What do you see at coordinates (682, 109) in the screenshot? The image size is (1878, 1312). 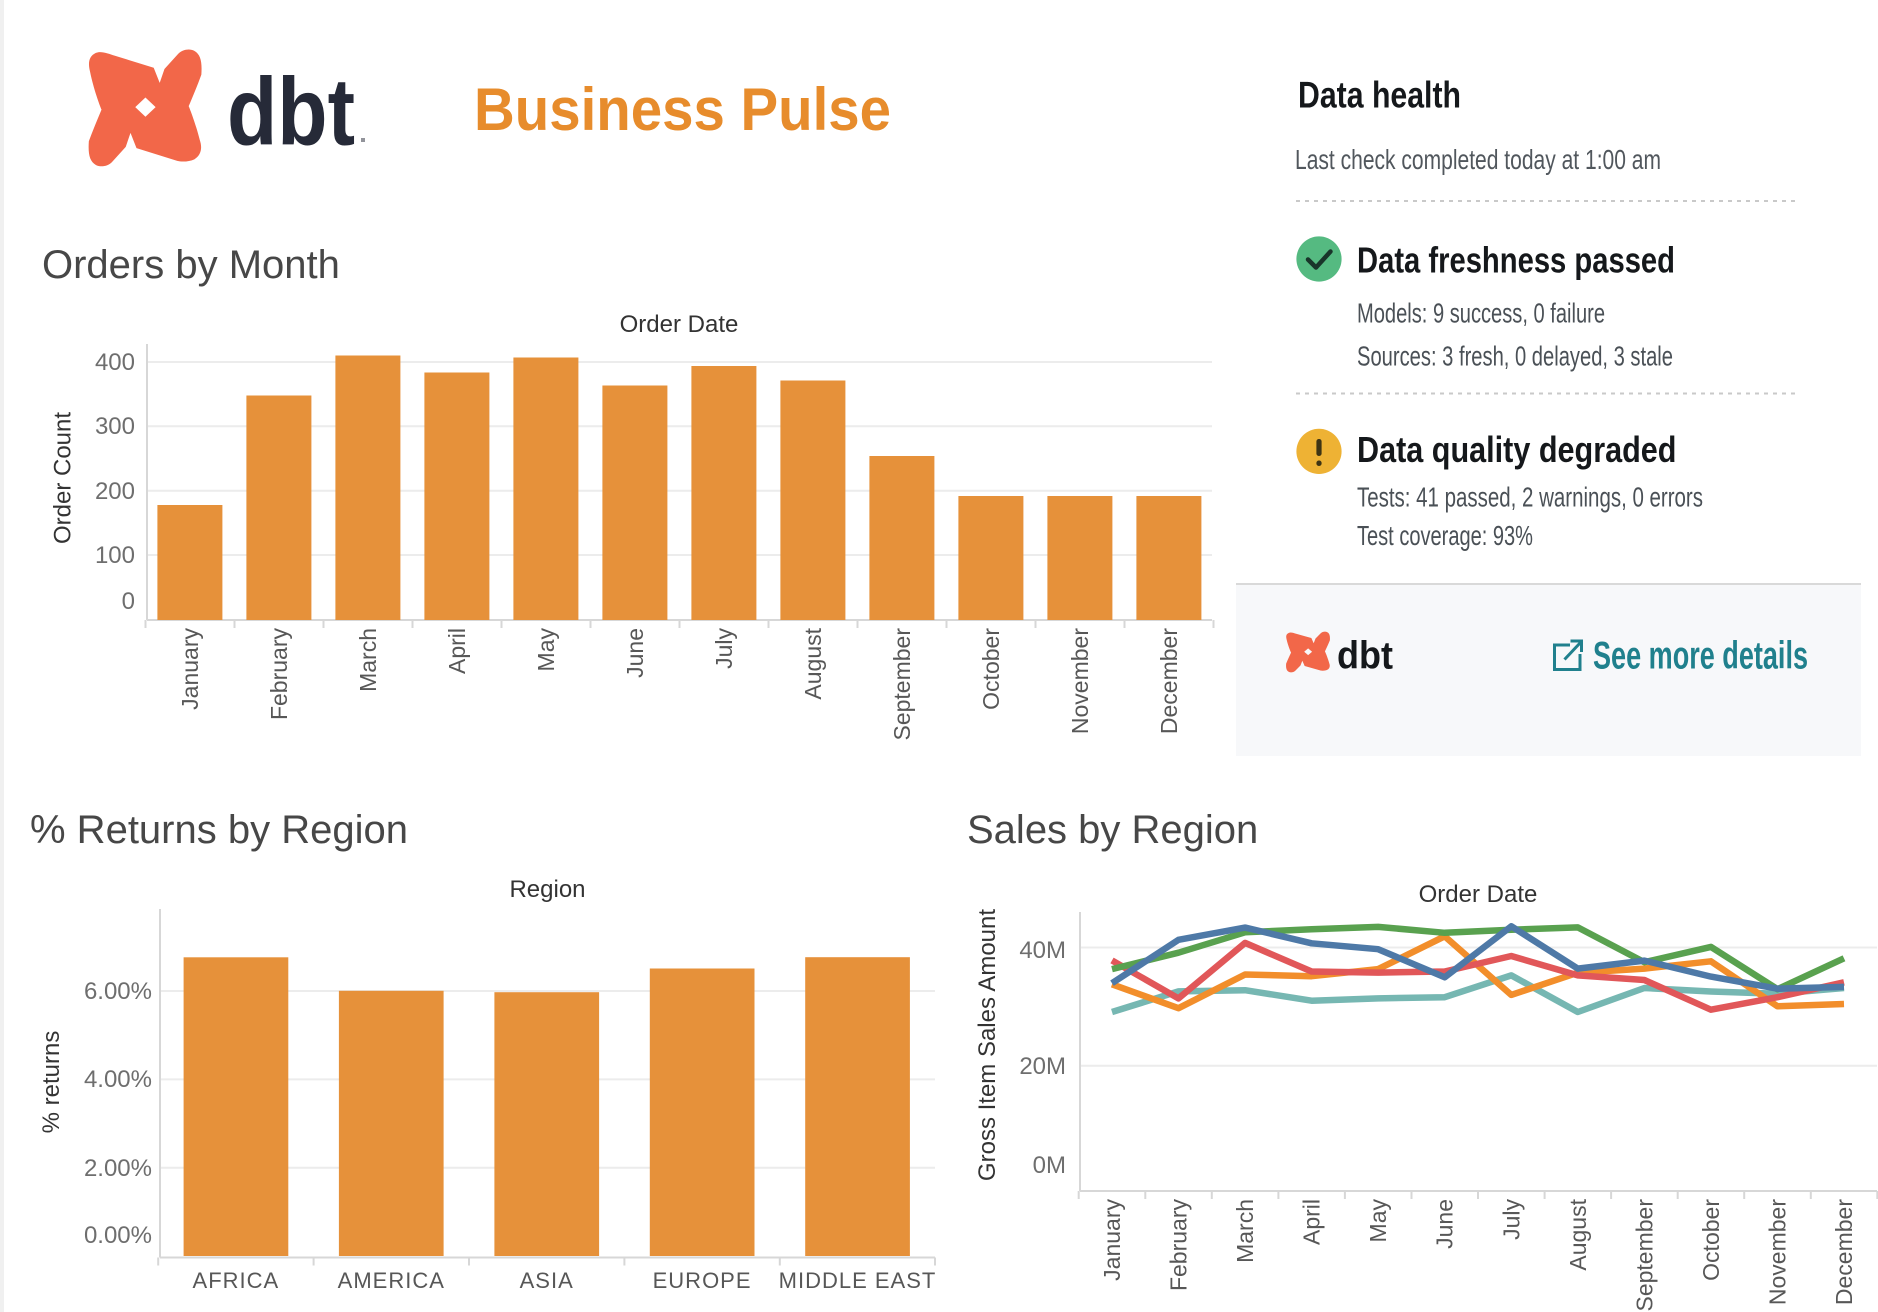 I see `svg-text: Business Pulse` at bounding box center [682, 109].